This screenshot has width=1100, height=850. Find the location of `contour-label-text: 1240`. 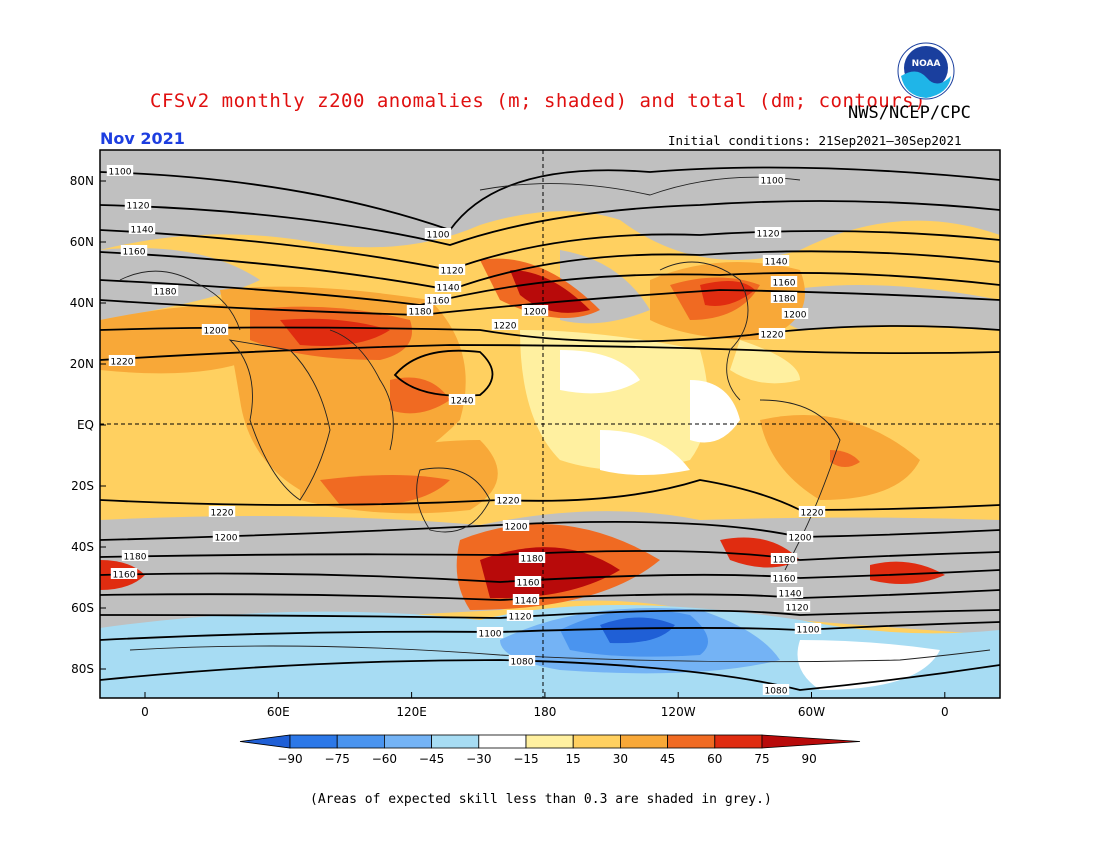

contour-label-text: 1240 is located at coordinates (462, 402).